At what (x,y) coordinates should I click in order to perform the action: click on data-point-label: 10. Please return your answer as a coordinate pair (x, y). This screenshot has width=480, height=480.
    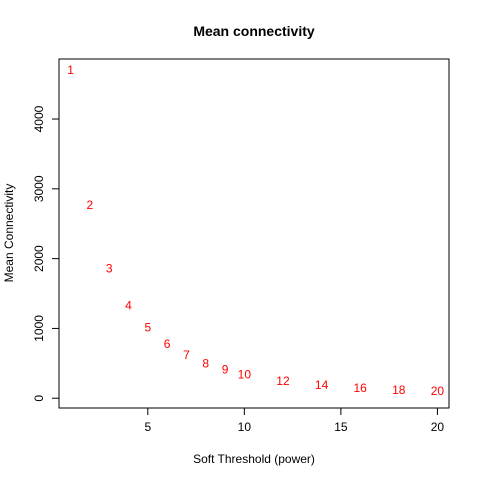
    Looking at the image, I should click on (245, 374).